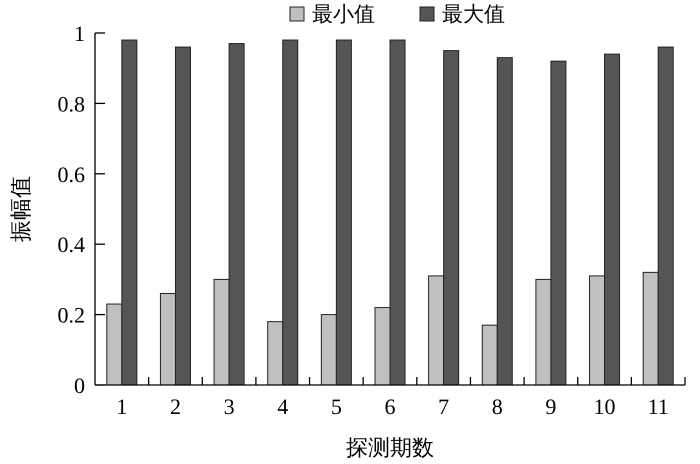 The image size is (700, 464). Describe the element at coordinates (550, 406) in the screenshot. I see `x-tick-label: 9` at that location.